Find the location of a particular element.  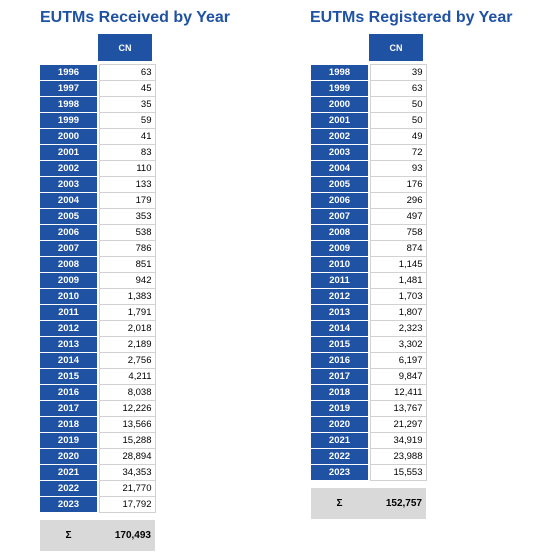

year-cell: 2000 is located at coordinates (68, 136).